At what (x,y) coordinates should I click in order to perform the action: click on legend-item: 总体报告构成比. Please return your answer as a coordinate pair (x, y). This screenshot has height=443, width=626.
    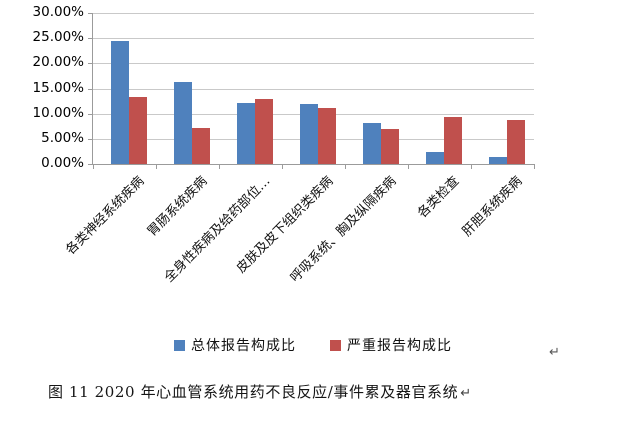
    Looking at the image, I should click on (235, 345).